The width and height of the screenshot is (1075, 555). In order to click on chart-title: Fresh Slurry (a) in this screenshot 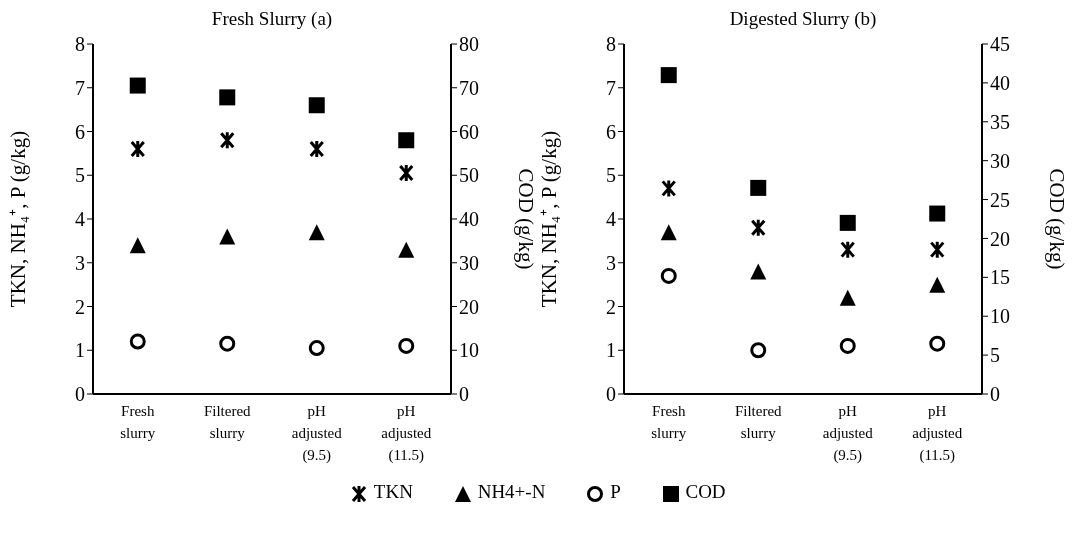, I will do `click(272, 19)`.